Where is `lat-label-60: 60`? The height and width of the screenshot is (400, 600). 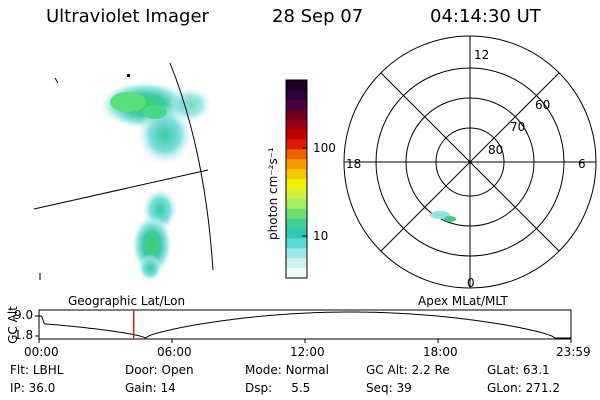 lat-label-60: 60 is located at coordinates (543, 105).